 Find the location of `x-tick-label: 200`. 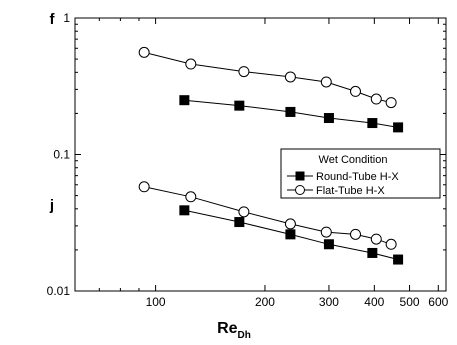

x-tick-label: 200 is located at coordinates (265, 302).